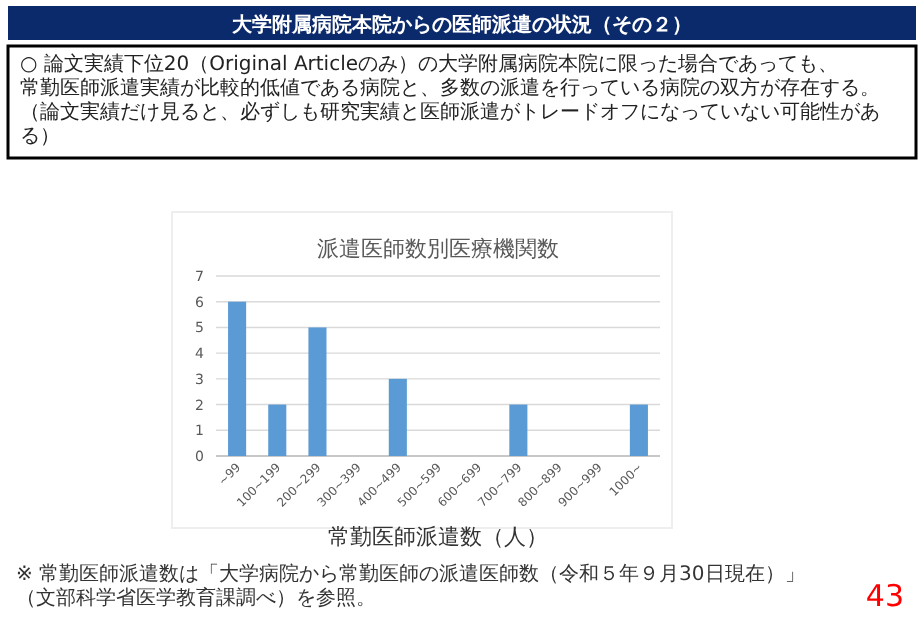 Image resolution: width=924 pixels, height=640 pixels. What do you see at coordinates (410, 586) in the screenshot?
I see `text: ※ 常勤医師派遣数は「大学病院から常勤医師の派遣医師数（令和５年９月30日現在）」（文部科学省医学教育課調べ）を参照。` at bounding box center [410, 586].